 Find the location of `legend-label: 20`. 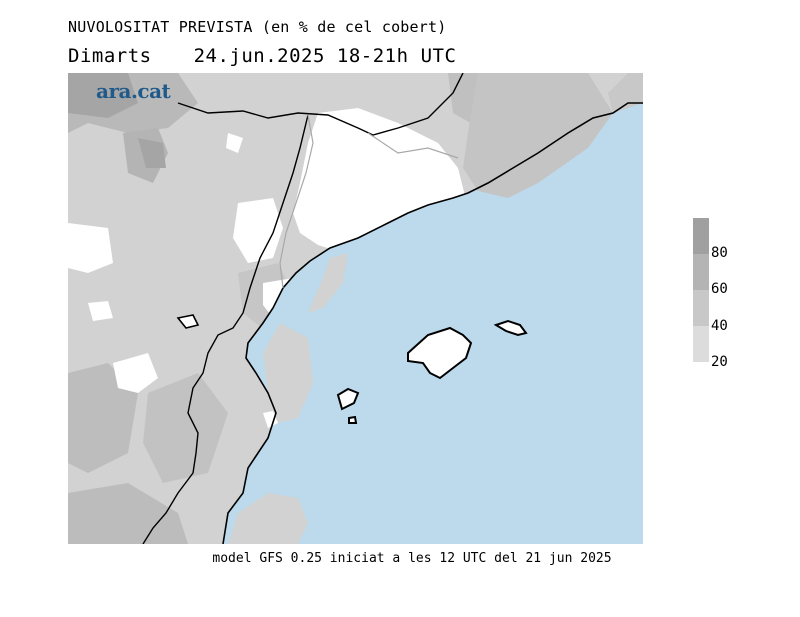

legend-label: 20 is located at coordinates (719, 362).